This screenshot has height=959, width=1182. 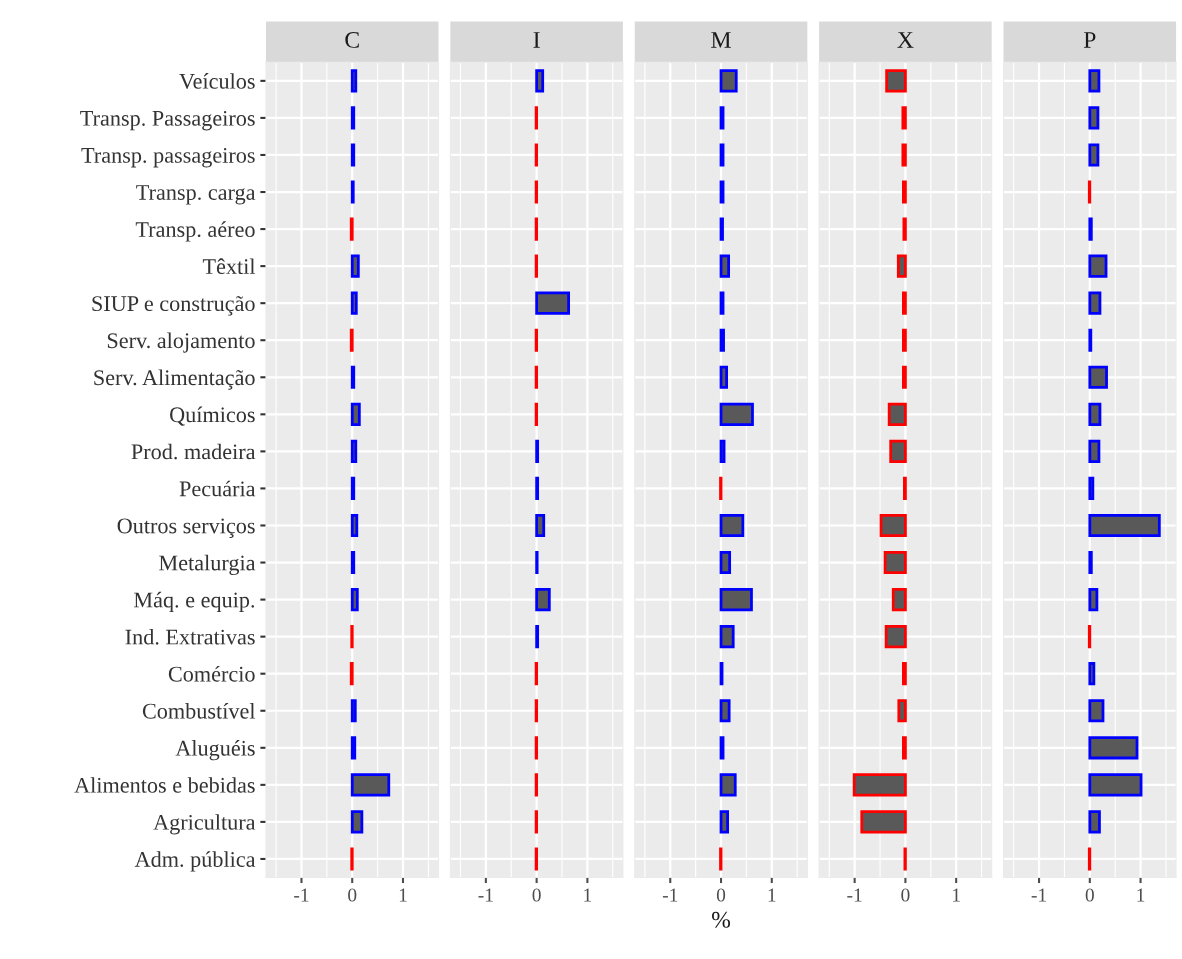 What do you see at coordinates (721, 40) in the screenshot?
I see `chart-title: M` at bounding box center [721, 40].